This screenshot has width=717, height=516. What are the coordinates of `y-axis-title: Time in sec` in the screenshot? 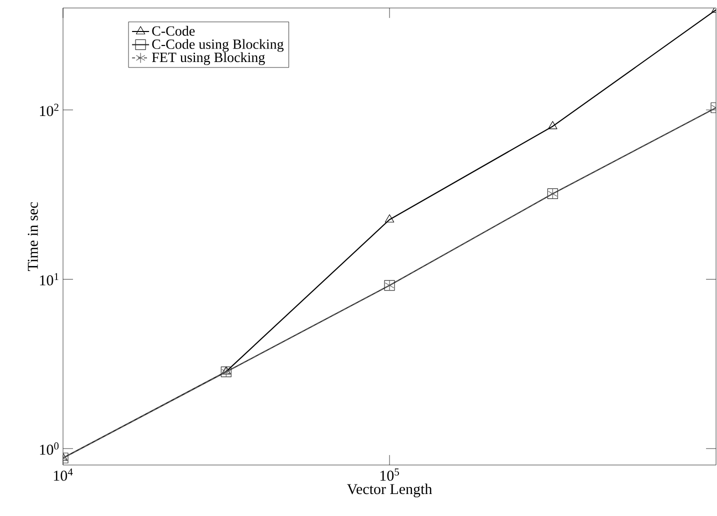 It's located at (33, 236).